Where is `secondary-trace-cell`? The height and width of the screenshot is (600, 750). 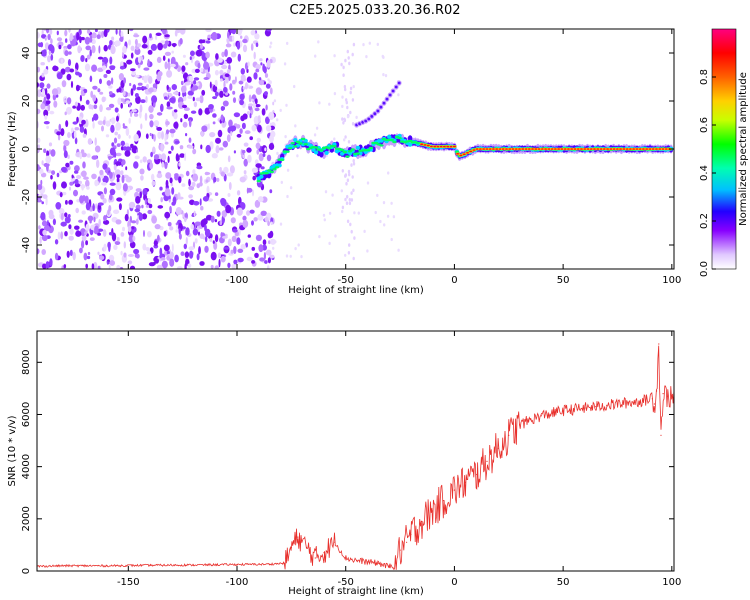
secondary-trace-cell is located at coordinates (387, 99).